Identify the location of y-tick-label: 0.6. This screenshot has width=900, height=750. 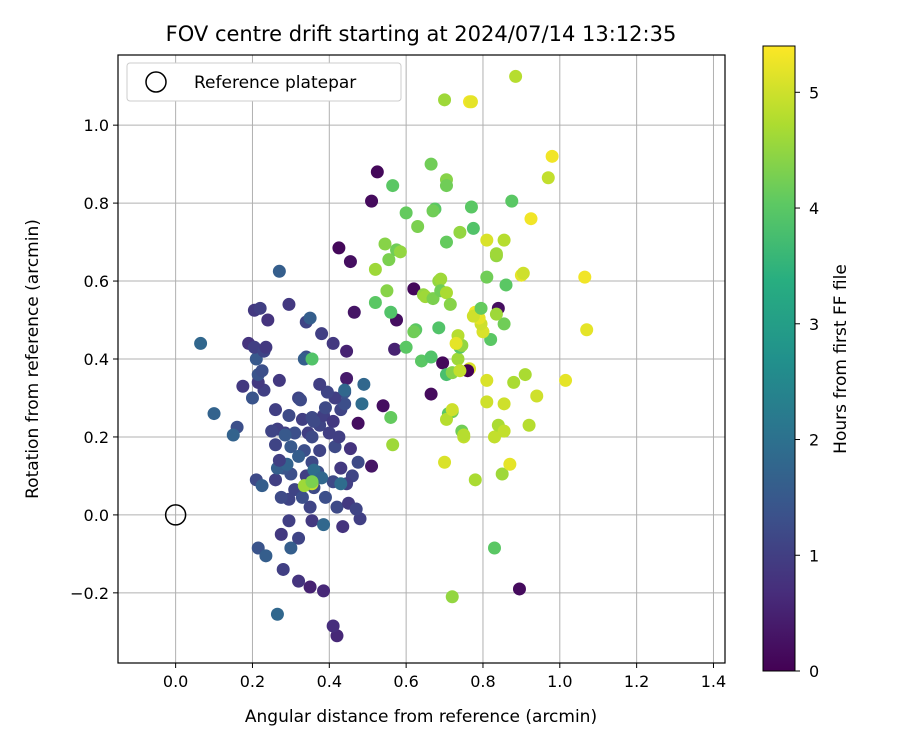
(96, 281).